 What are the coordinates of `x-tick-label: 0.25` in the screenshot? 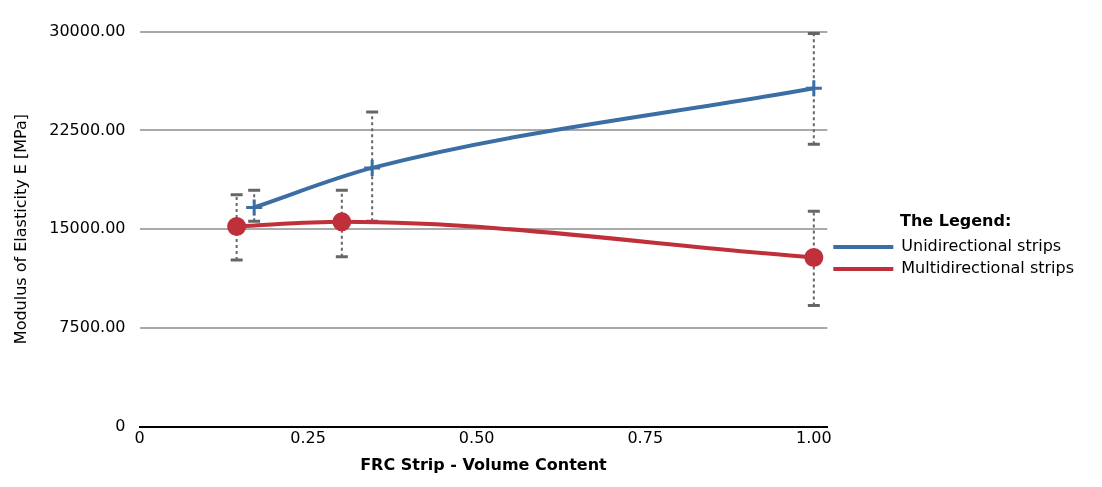 It's located at (308, 438).